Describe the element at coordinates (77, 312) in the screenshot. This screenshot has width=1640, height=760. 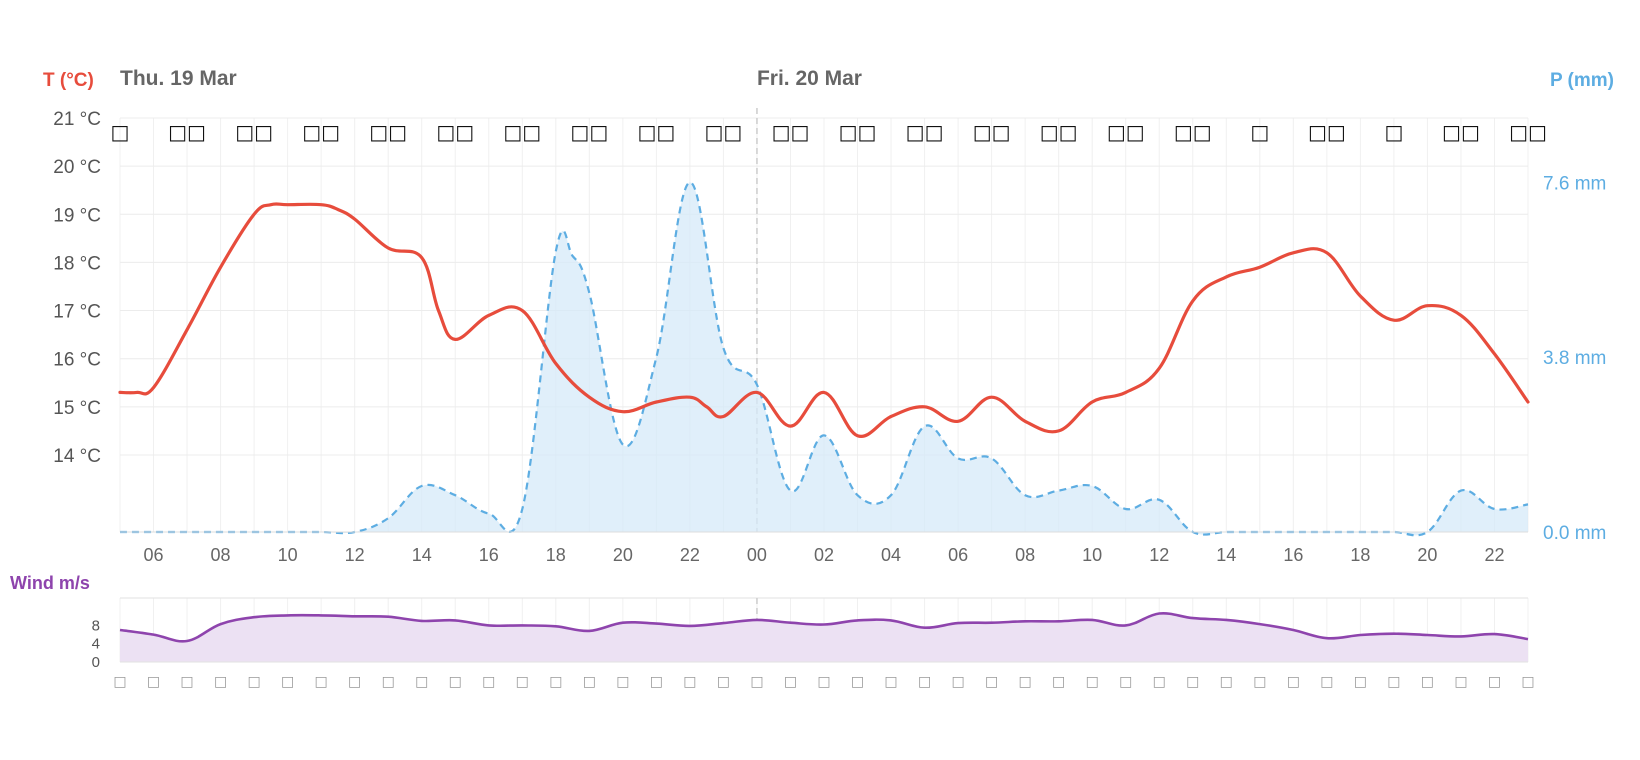
I see `left-tick-label: 17 °C` at that location.